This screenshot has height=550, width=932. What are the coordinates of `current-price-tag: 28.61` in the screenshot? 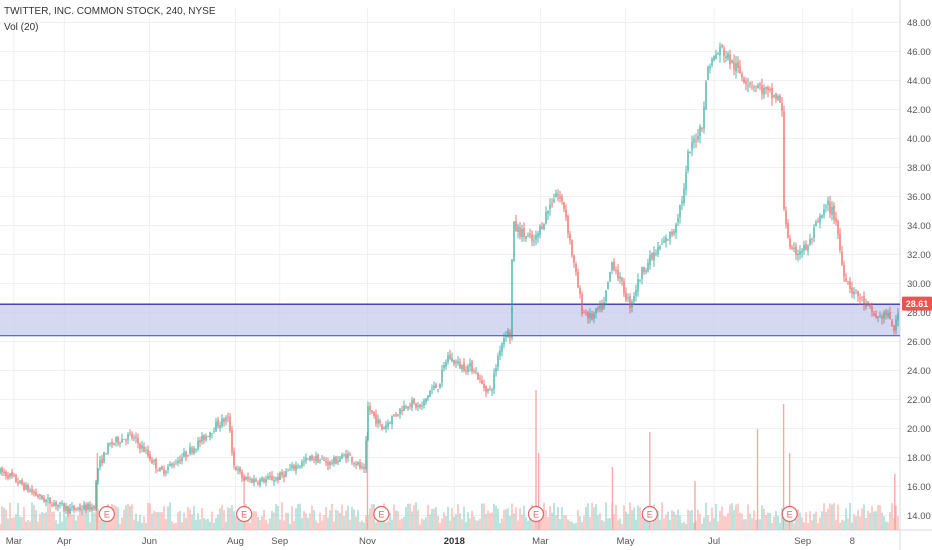 It's located at (917, 303).